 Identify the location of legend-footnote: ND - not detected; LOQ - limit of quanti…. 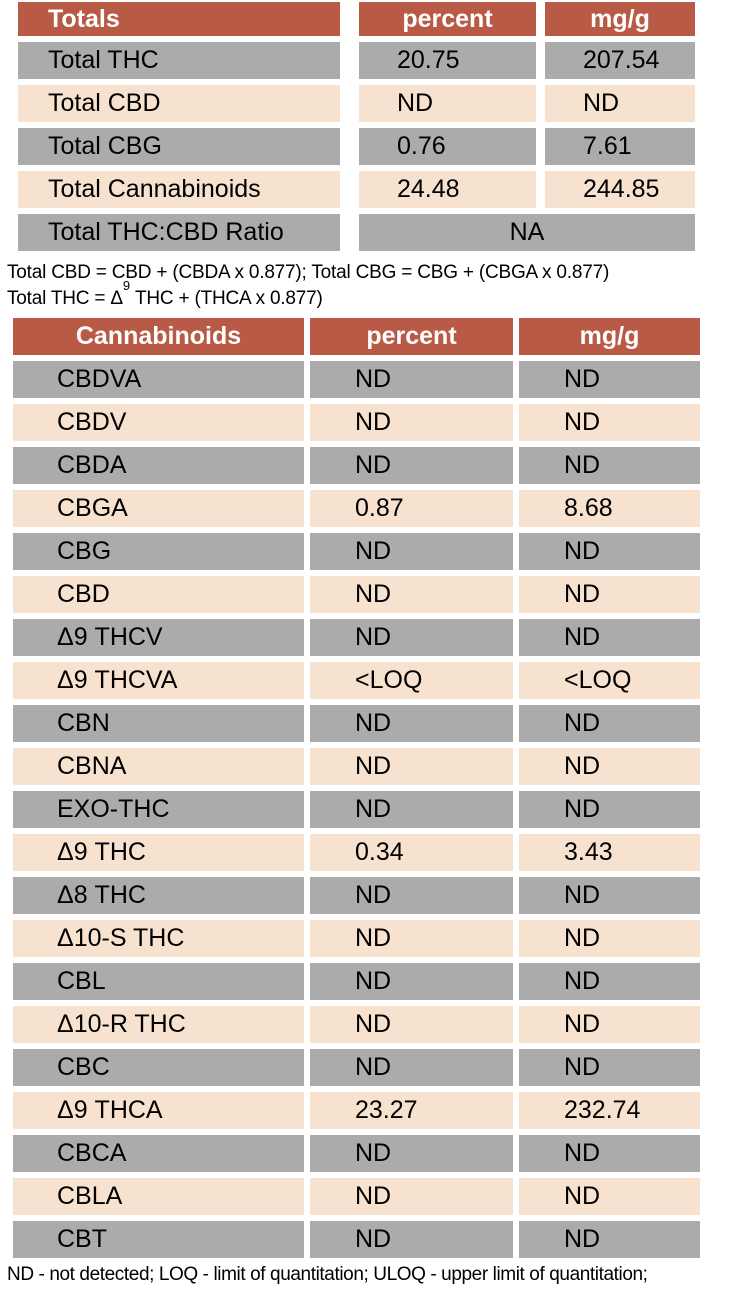
(327, 1274).